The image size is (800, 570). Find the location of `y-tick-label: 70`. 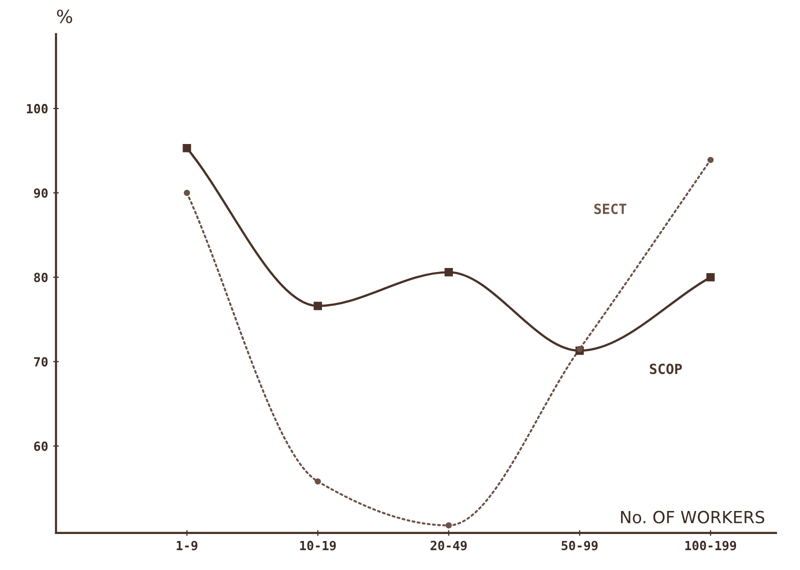

y-tick-label: 70 is located at coordinates (41, 362).